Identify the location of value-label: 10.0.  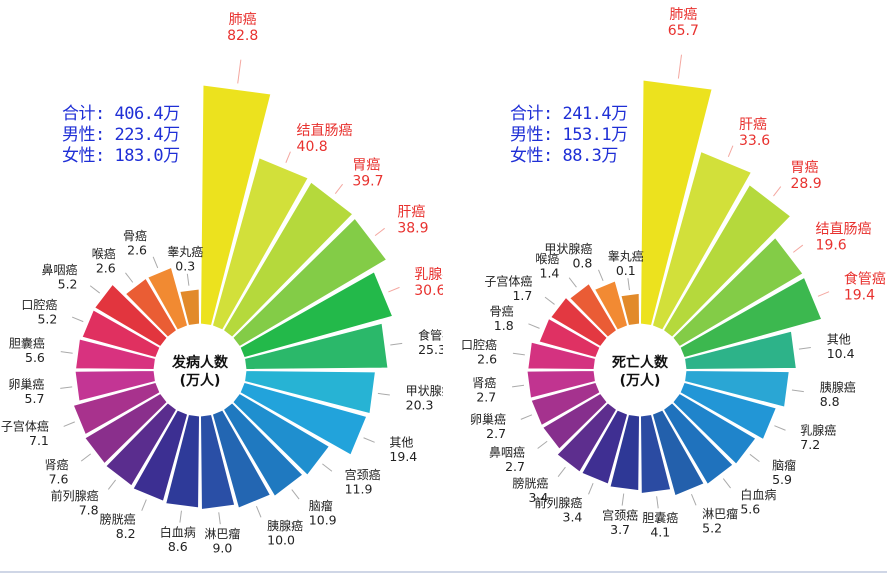
(281, 540).